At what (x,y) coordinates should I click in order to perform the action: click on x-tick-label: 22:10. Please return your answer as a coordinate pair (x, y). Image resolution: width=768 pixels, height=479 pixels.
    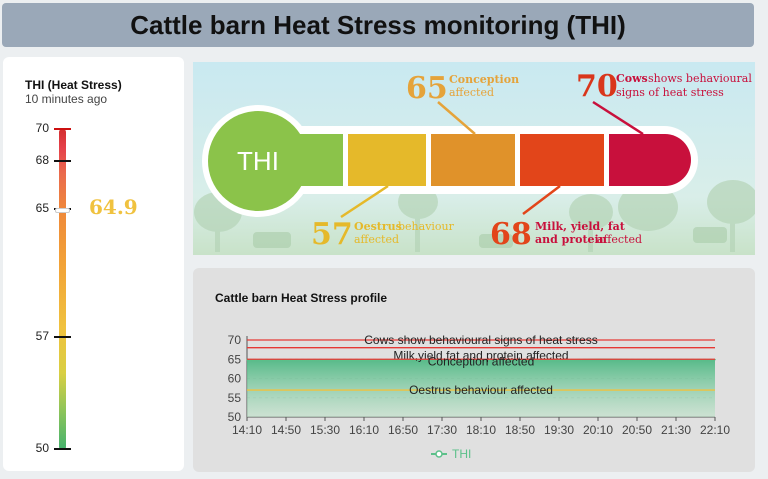
    Looking at the image, I should click on (715, 430).